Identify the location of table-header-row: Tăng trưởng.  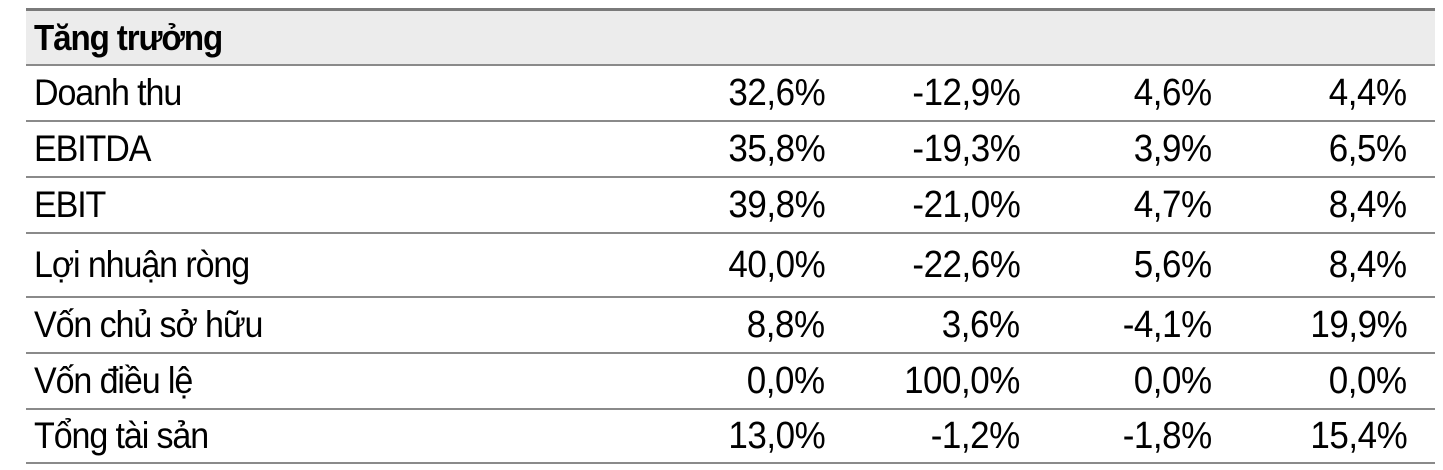
(730, 36).